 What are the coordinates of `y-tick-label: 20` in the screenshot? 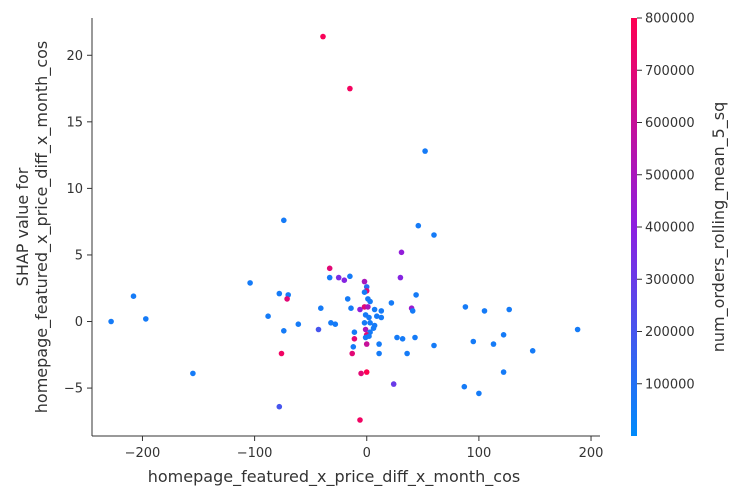 It's located at (74, 56).